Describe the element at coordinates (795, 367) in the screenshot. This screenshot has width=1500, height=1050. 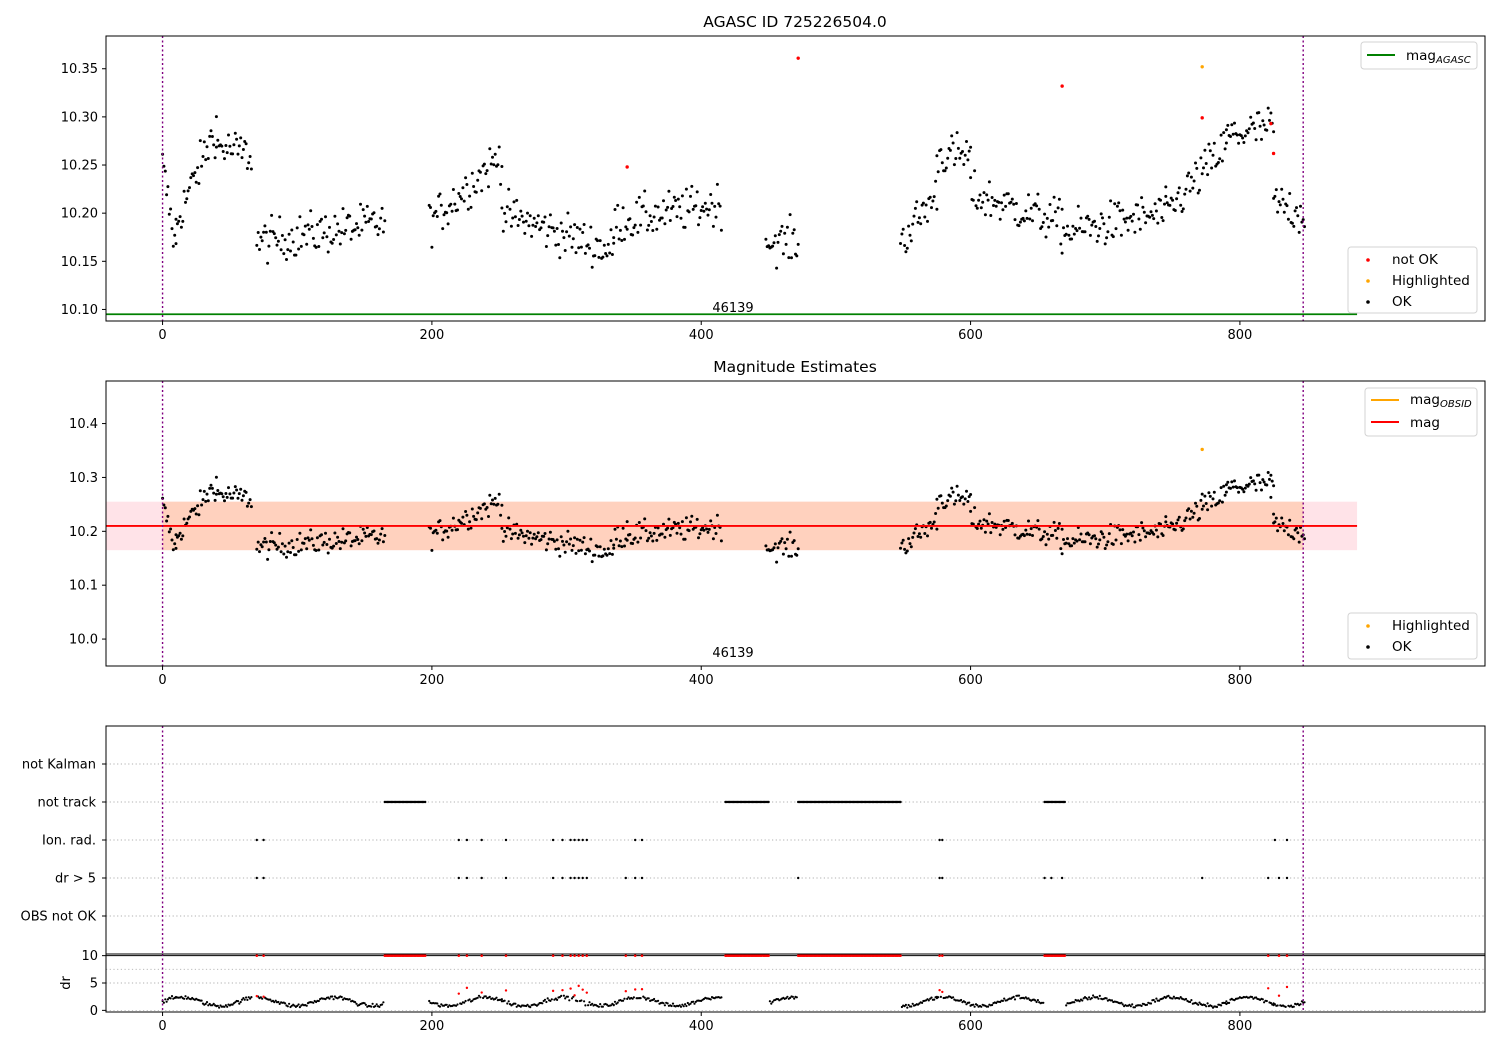
I see `magnitude-estimates-title: Magnitude Estimates` at that location.